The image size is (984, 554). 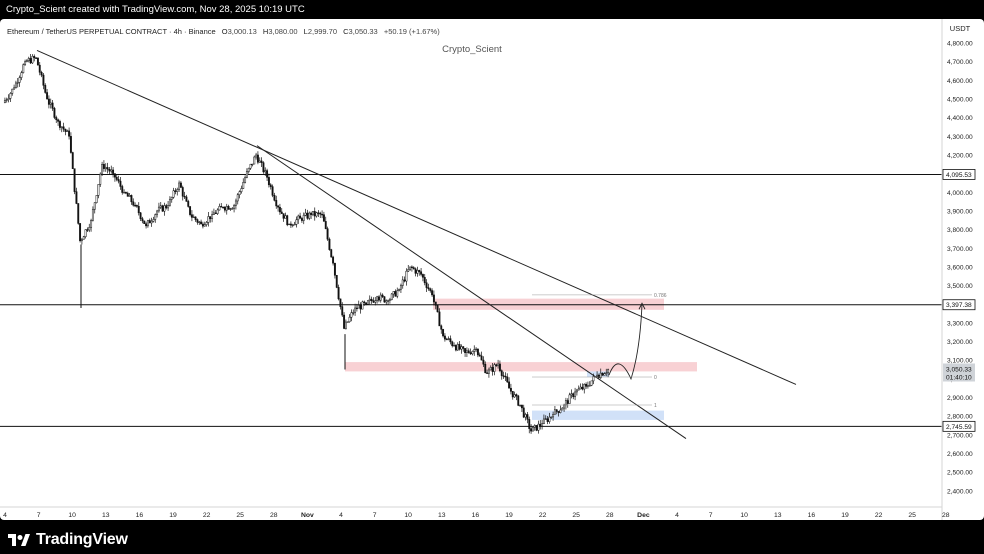 I want to click on fib-labels-layer: 0.786 0 1, so click(x=599, y=351).